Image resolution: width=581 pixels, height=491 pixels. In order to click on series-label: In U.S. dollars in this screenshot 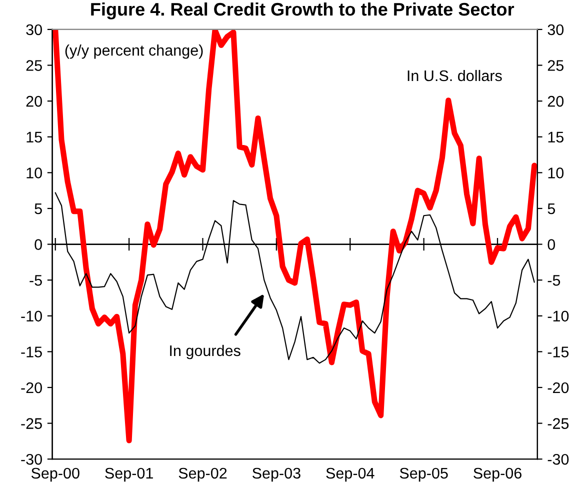, I will do `click(455, 76)`.